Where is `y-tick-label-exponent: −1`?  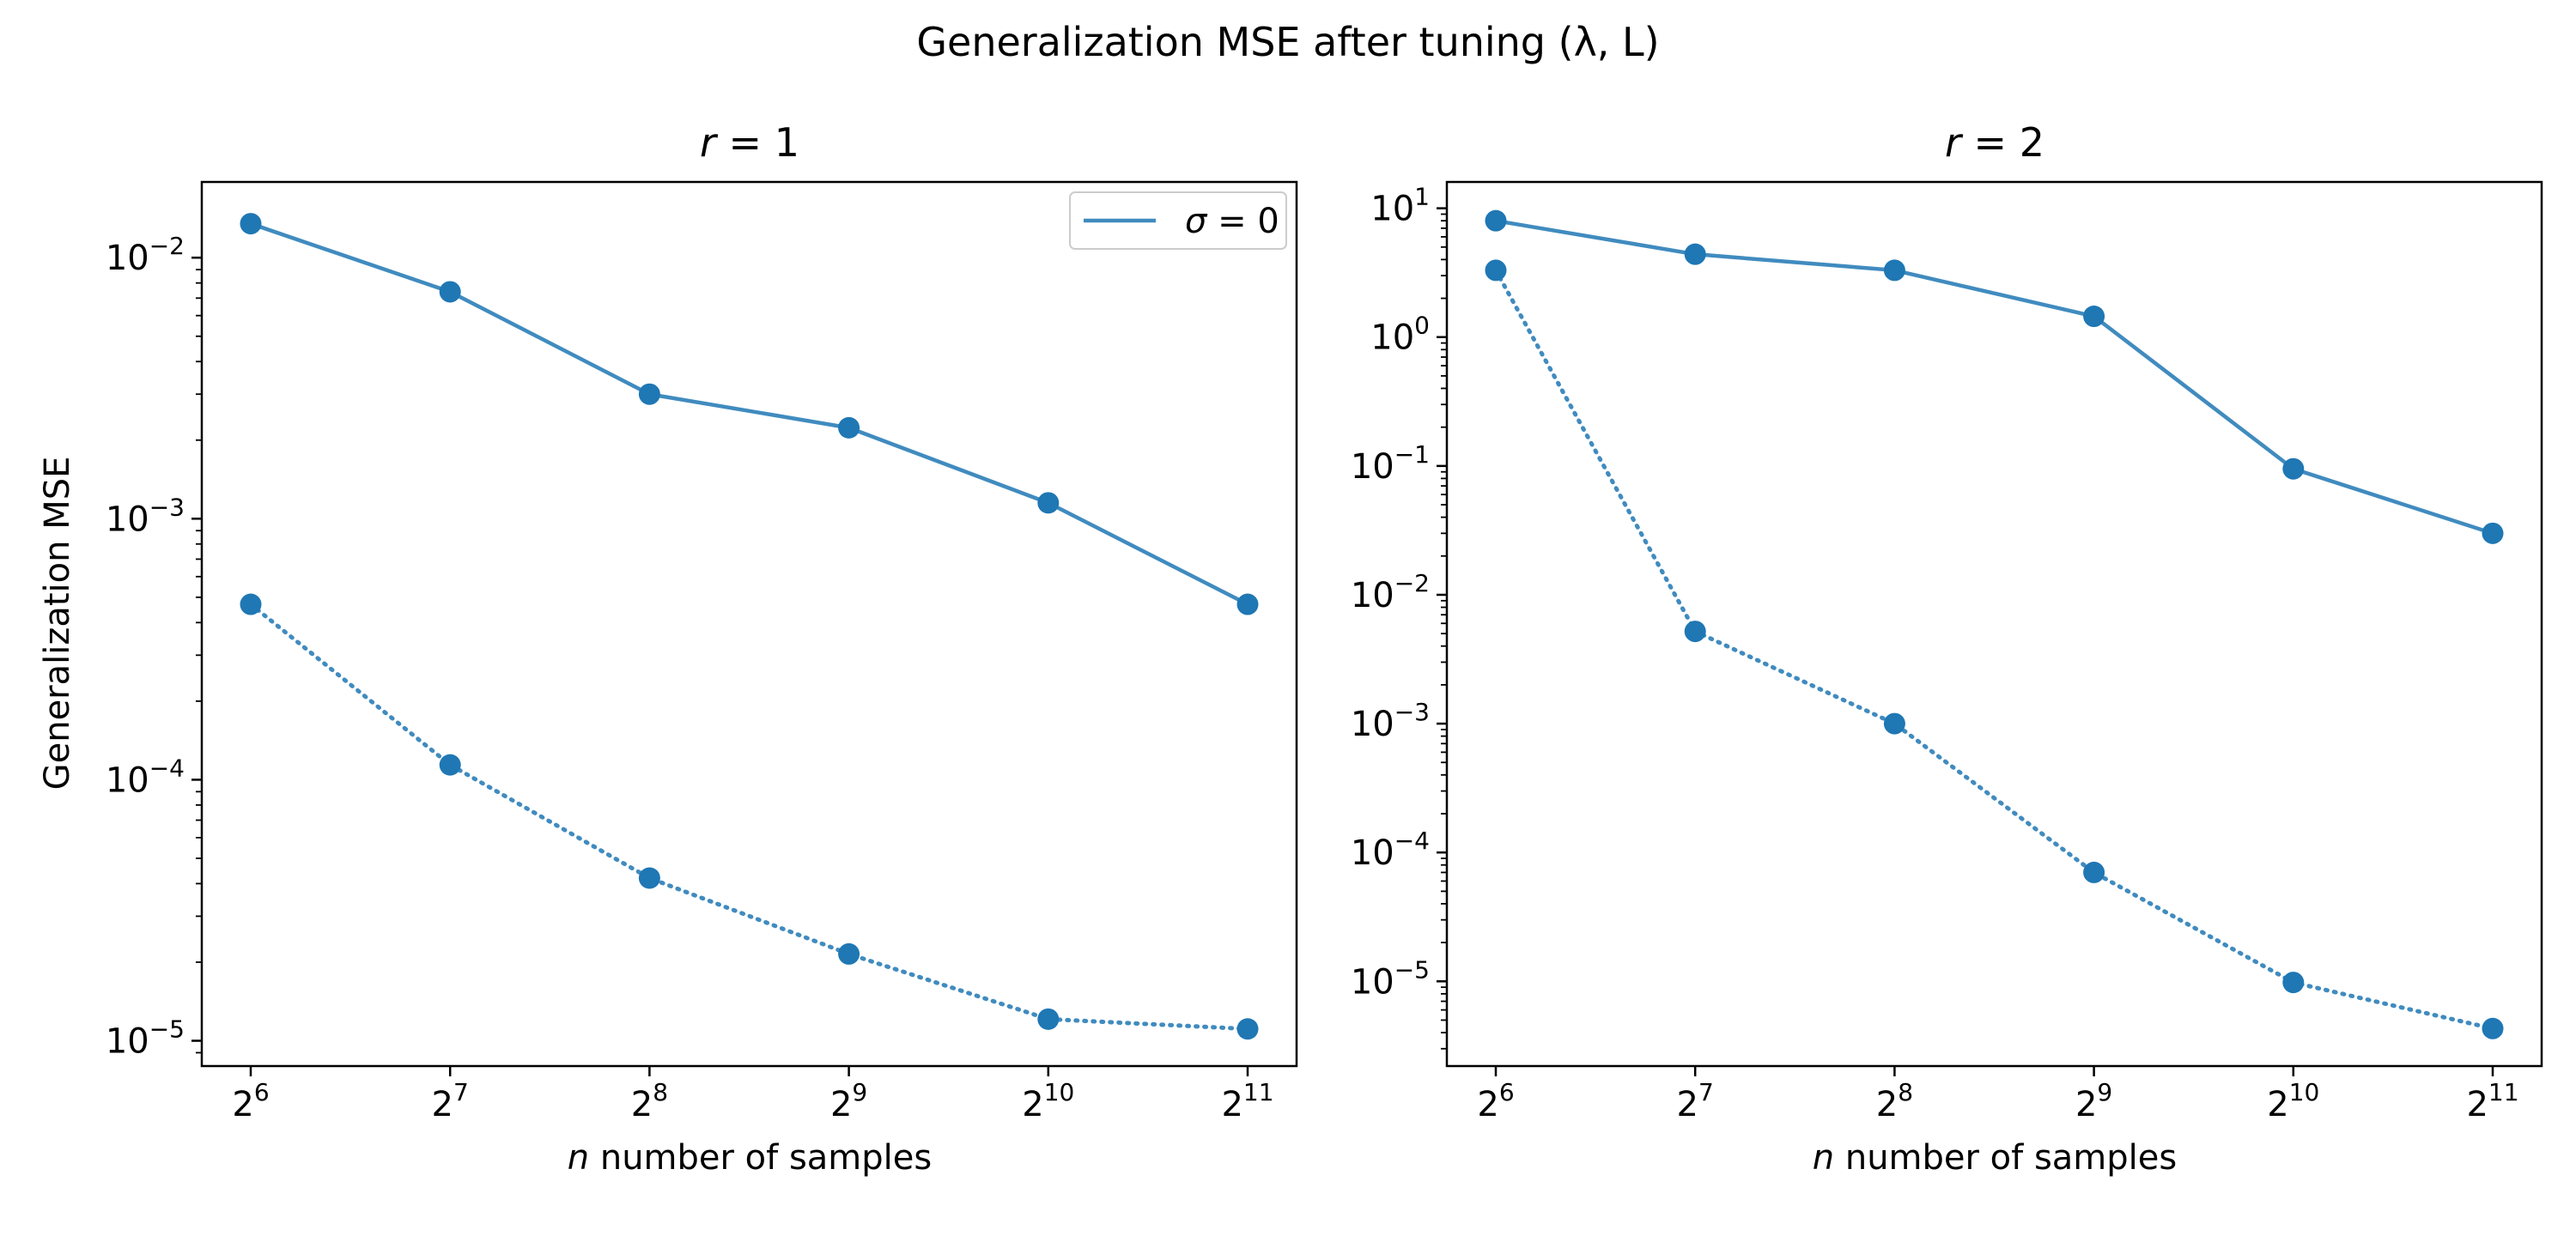 y-tick-label-exponent: −1 is located at coordinates (1412, 454).